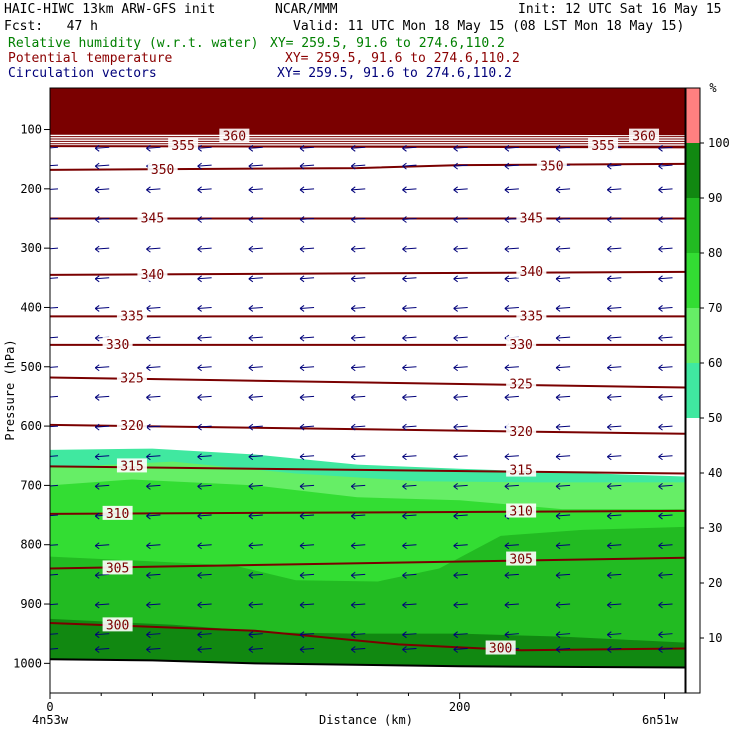  I want to click on theta-label: 310, so click(117, 514).